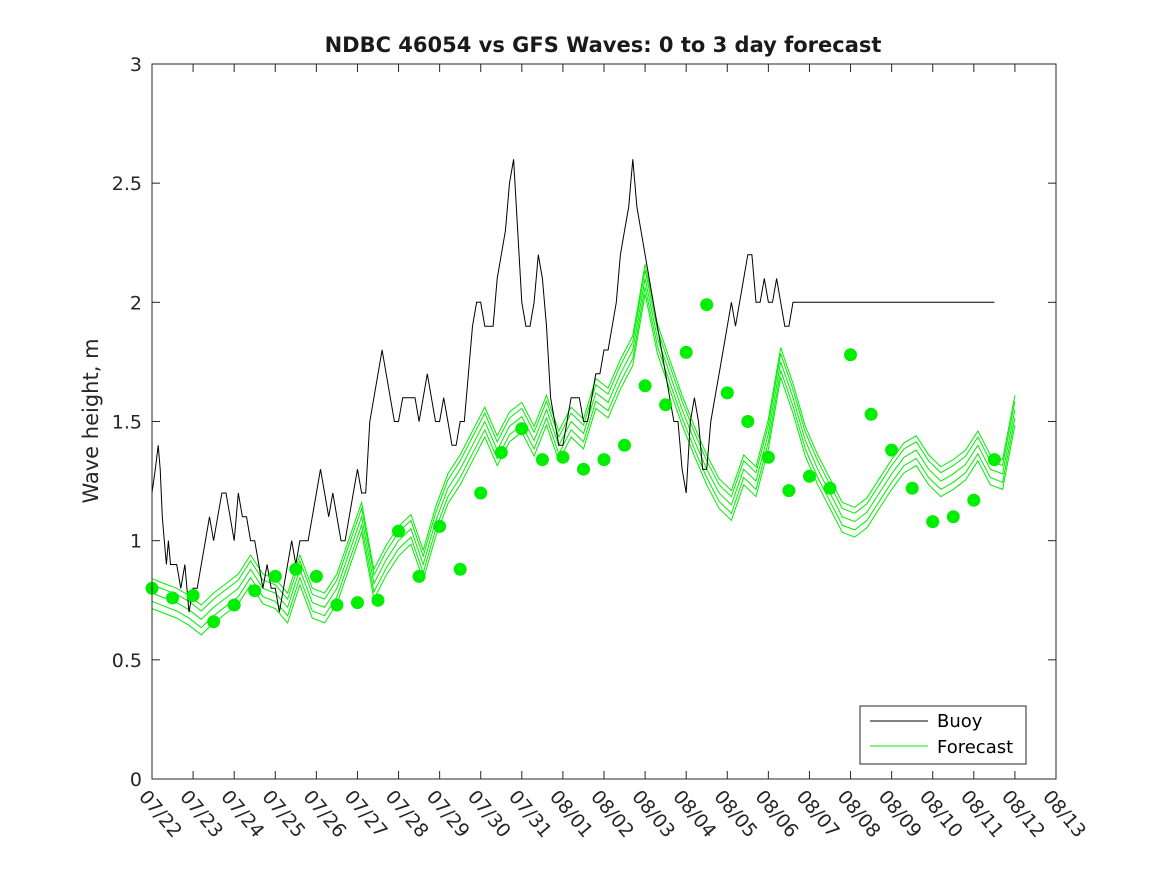  I want to click on x-tick-label: 08/01, so click(571, 814).